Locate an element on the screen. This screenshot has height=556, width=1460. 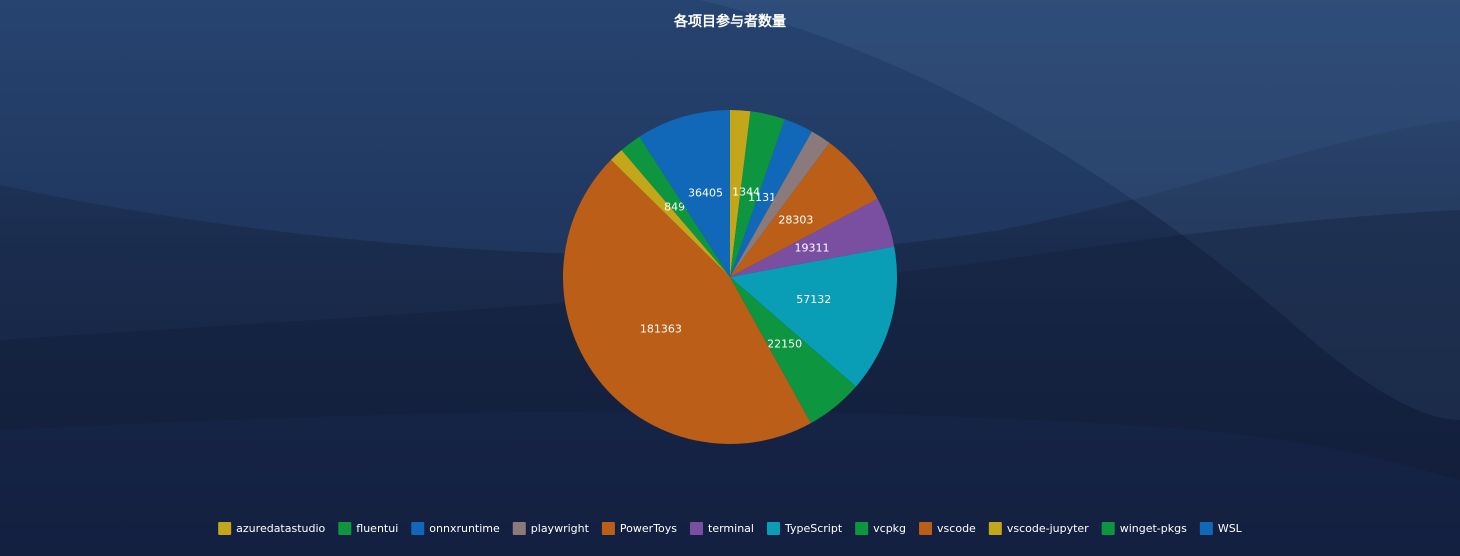
value-label: 28303 is located at coordinates (795, 219).